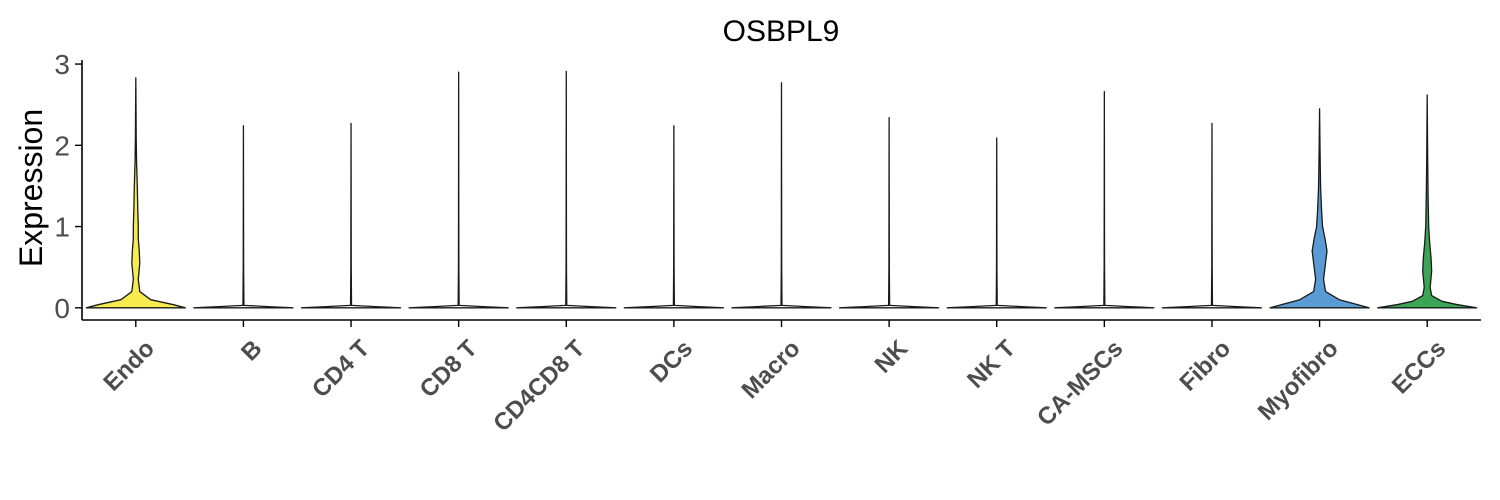 The height and width of the screenshot is (500, 1500). I want to click on violin-macro, so click(781, 195).